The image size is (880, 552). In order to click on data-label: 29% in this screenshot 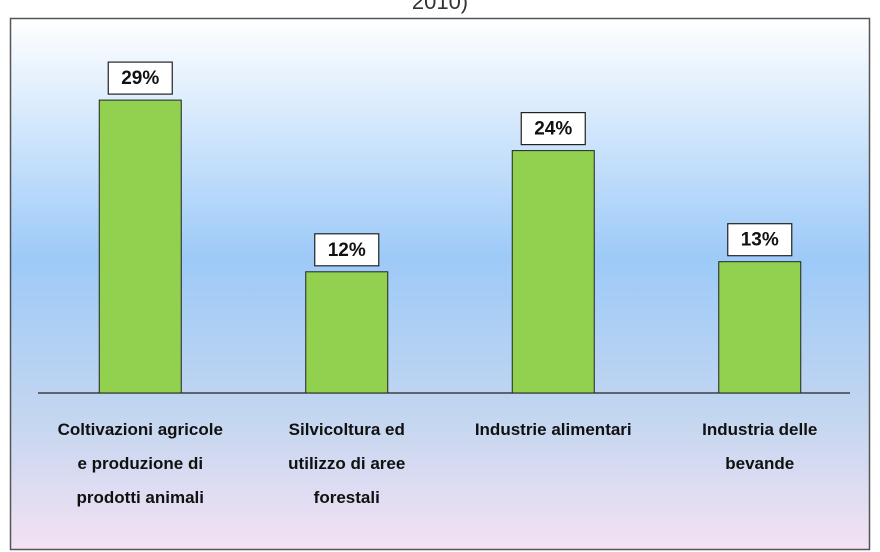, I will do `click(140, 78)`.